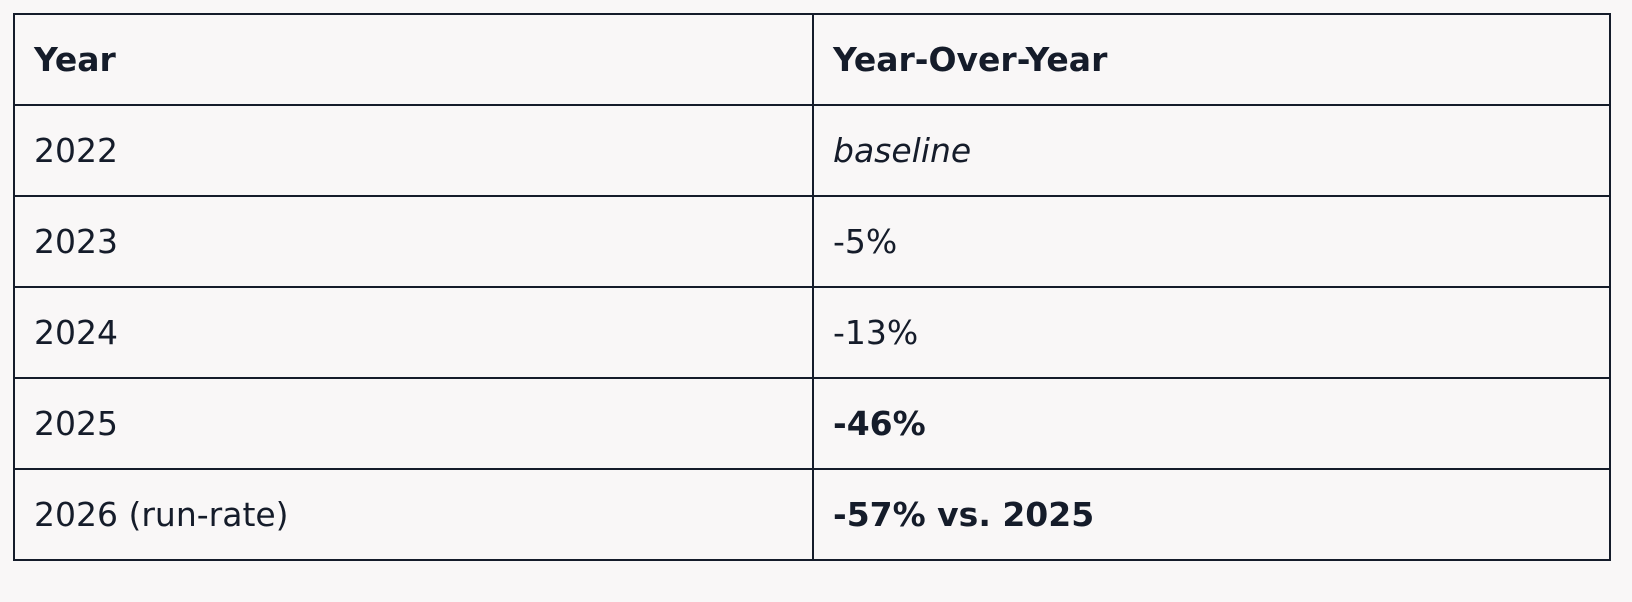  I want to click on change-cell: baseline, so click(1211, 150).